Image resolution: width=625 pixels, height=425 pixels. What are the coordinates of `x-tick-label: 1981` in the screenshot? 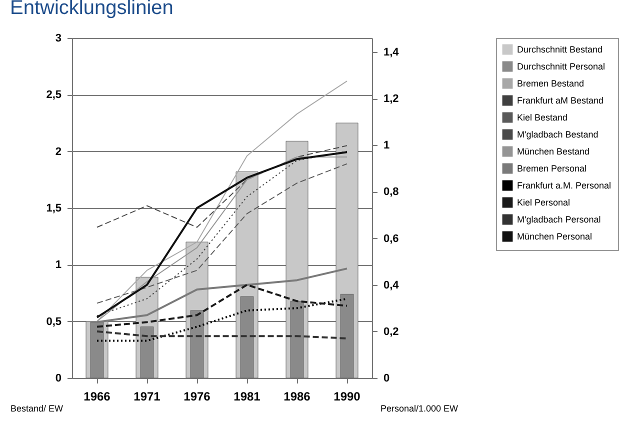 It's located at (247, 397).